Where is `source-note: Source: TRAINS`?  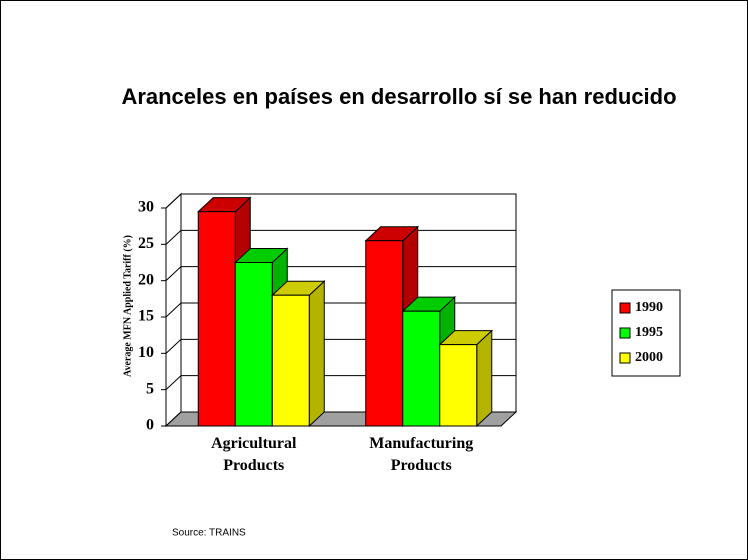 source-note: Source: TRAINS is located at coordinates (209, 533).